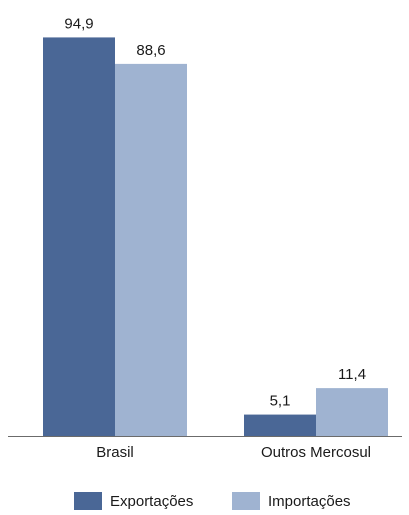 The image size is (409, 515). Describe the element at coordinates (352, 412) in the screenshot. I see `bar-outros-mercosul-importacoes` at that location.